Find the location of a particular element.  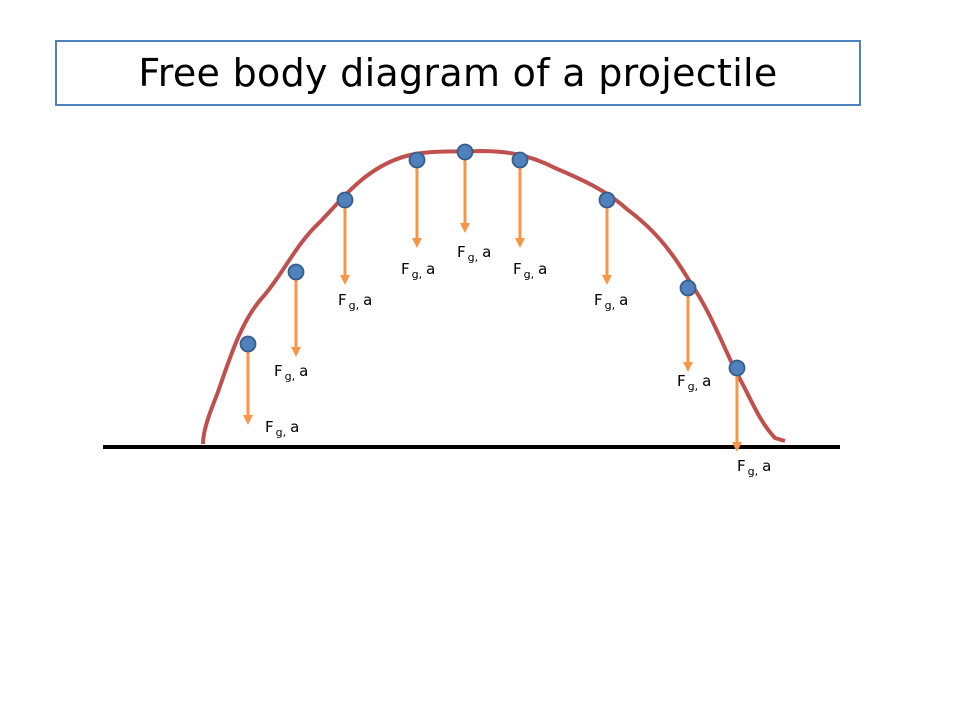

diagram-title: Free body diagram of a projectile is located at coordinates (458, 73).